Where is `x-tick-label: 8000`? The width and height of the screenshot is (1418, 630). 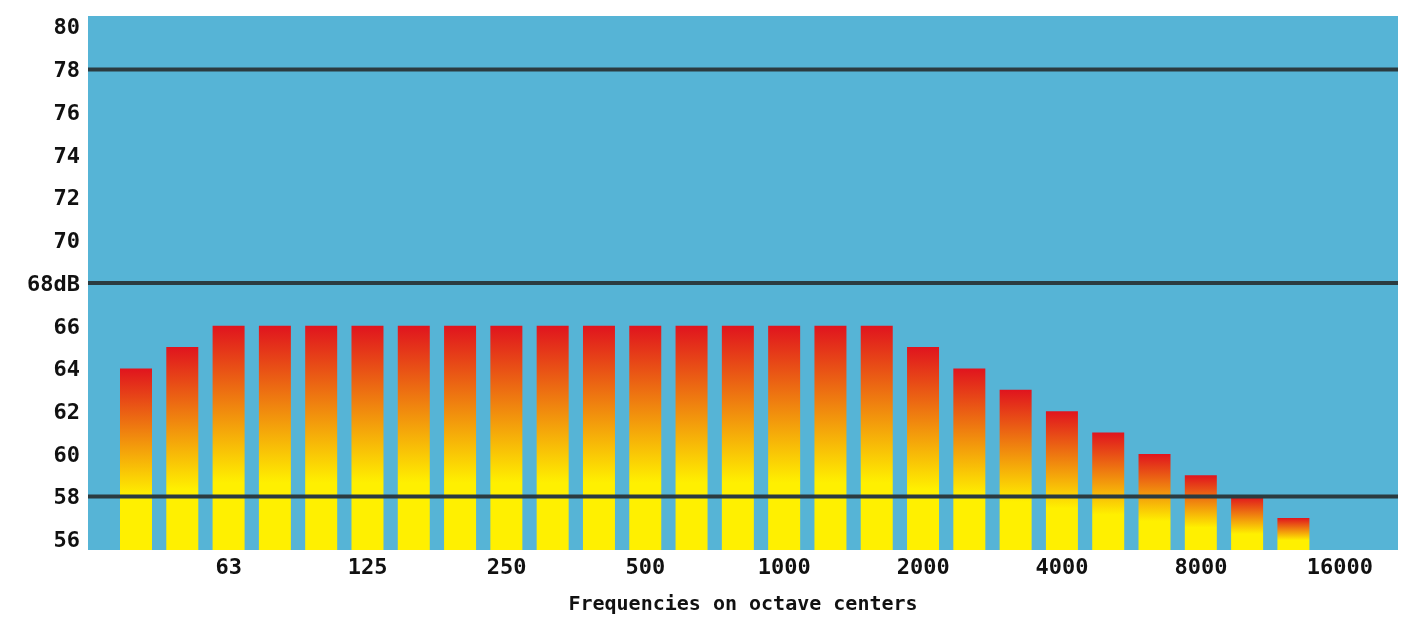 x-tick-label: 8000 is located at coordinates (1201, 566).